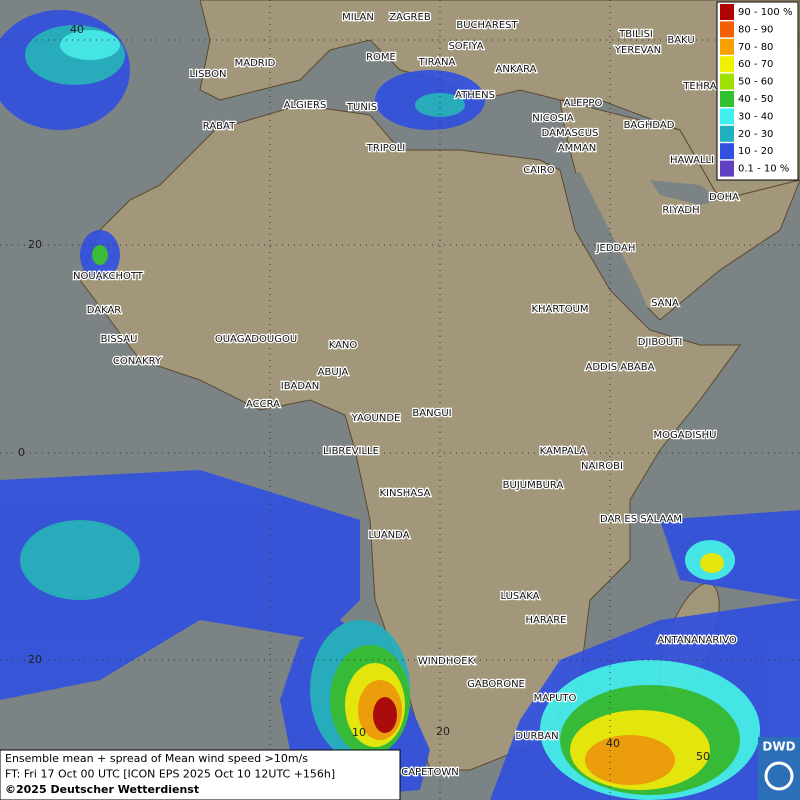  What do you see at coordinates (410, 17) in the screenshot?
I see `city-label: ZAGREB` at bounding box center [410, 17].